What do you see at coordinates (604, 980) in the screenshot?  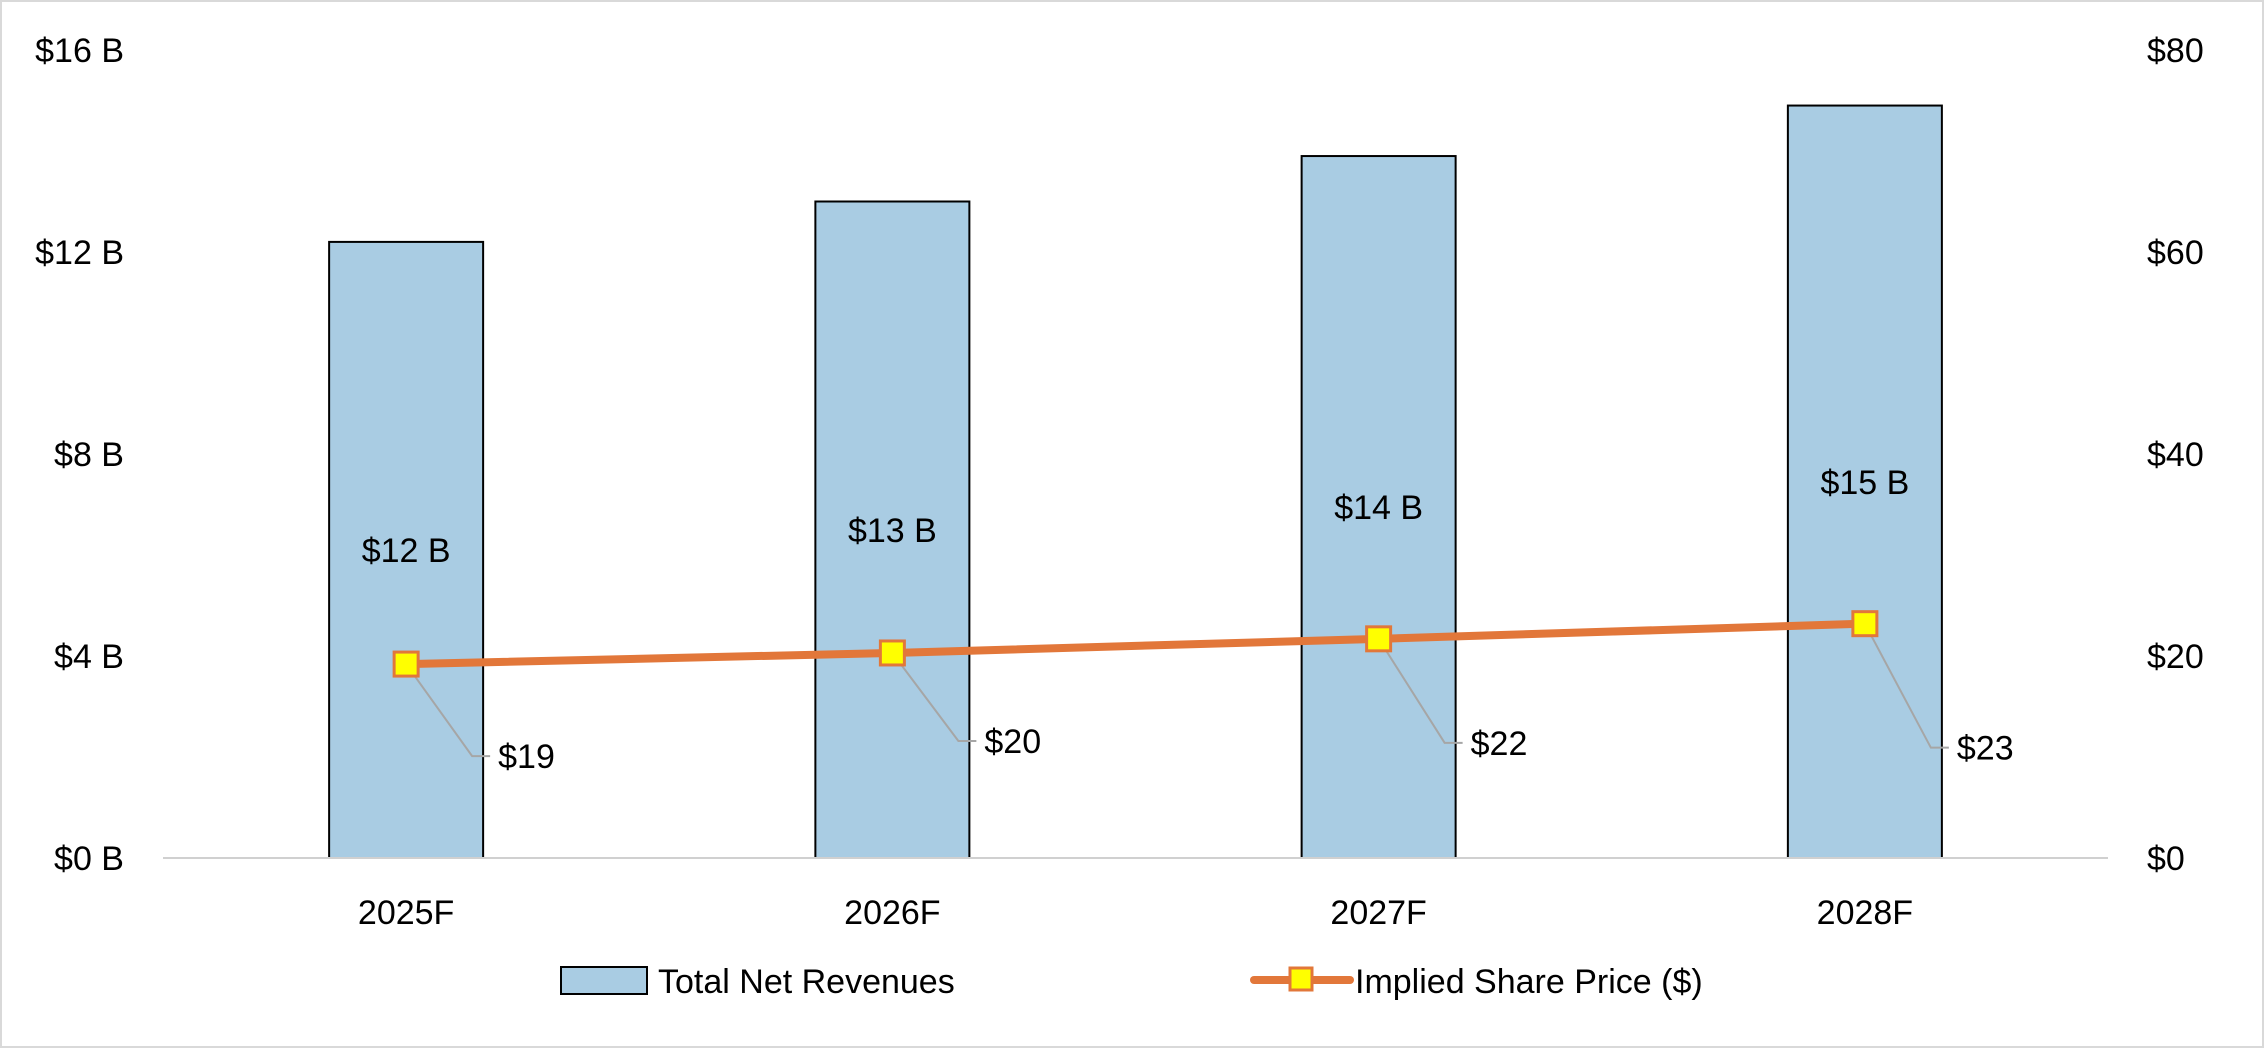 I see `legend-swatch-revenues` at bounding box center [604, 980].